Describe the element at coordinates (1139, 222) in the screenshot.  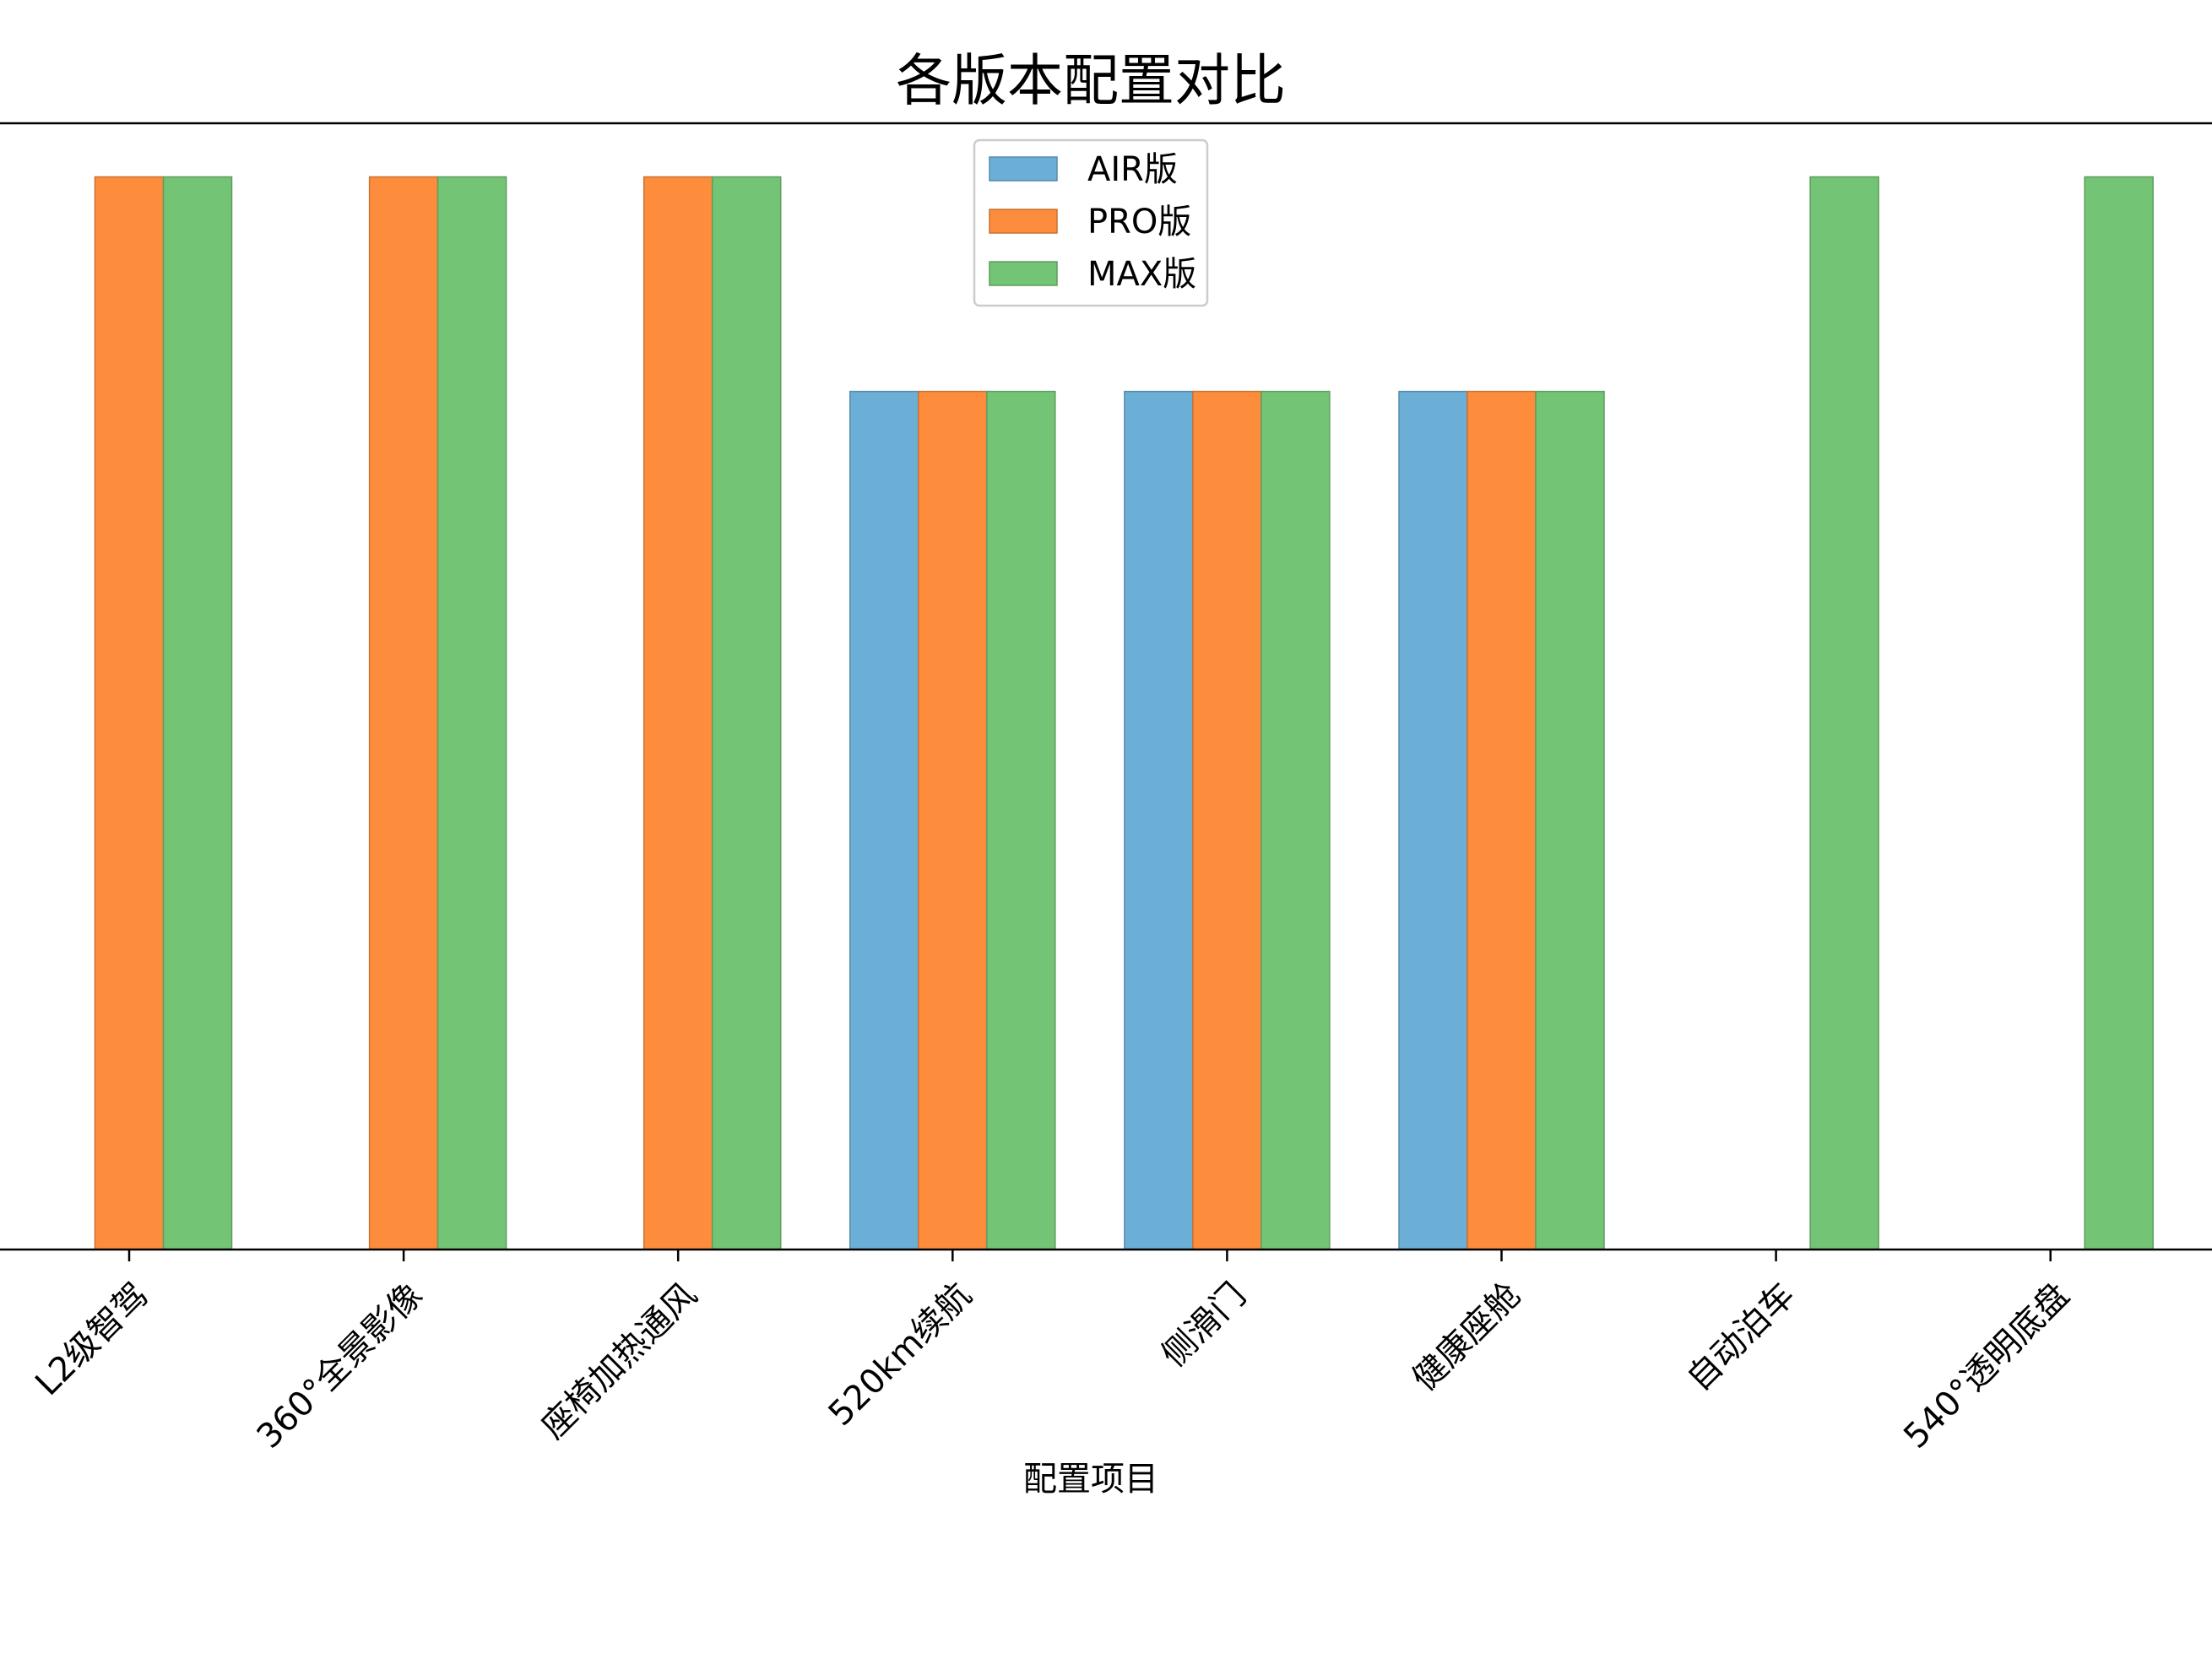
I see `legend-label-PRO版: PRO版` at that location.